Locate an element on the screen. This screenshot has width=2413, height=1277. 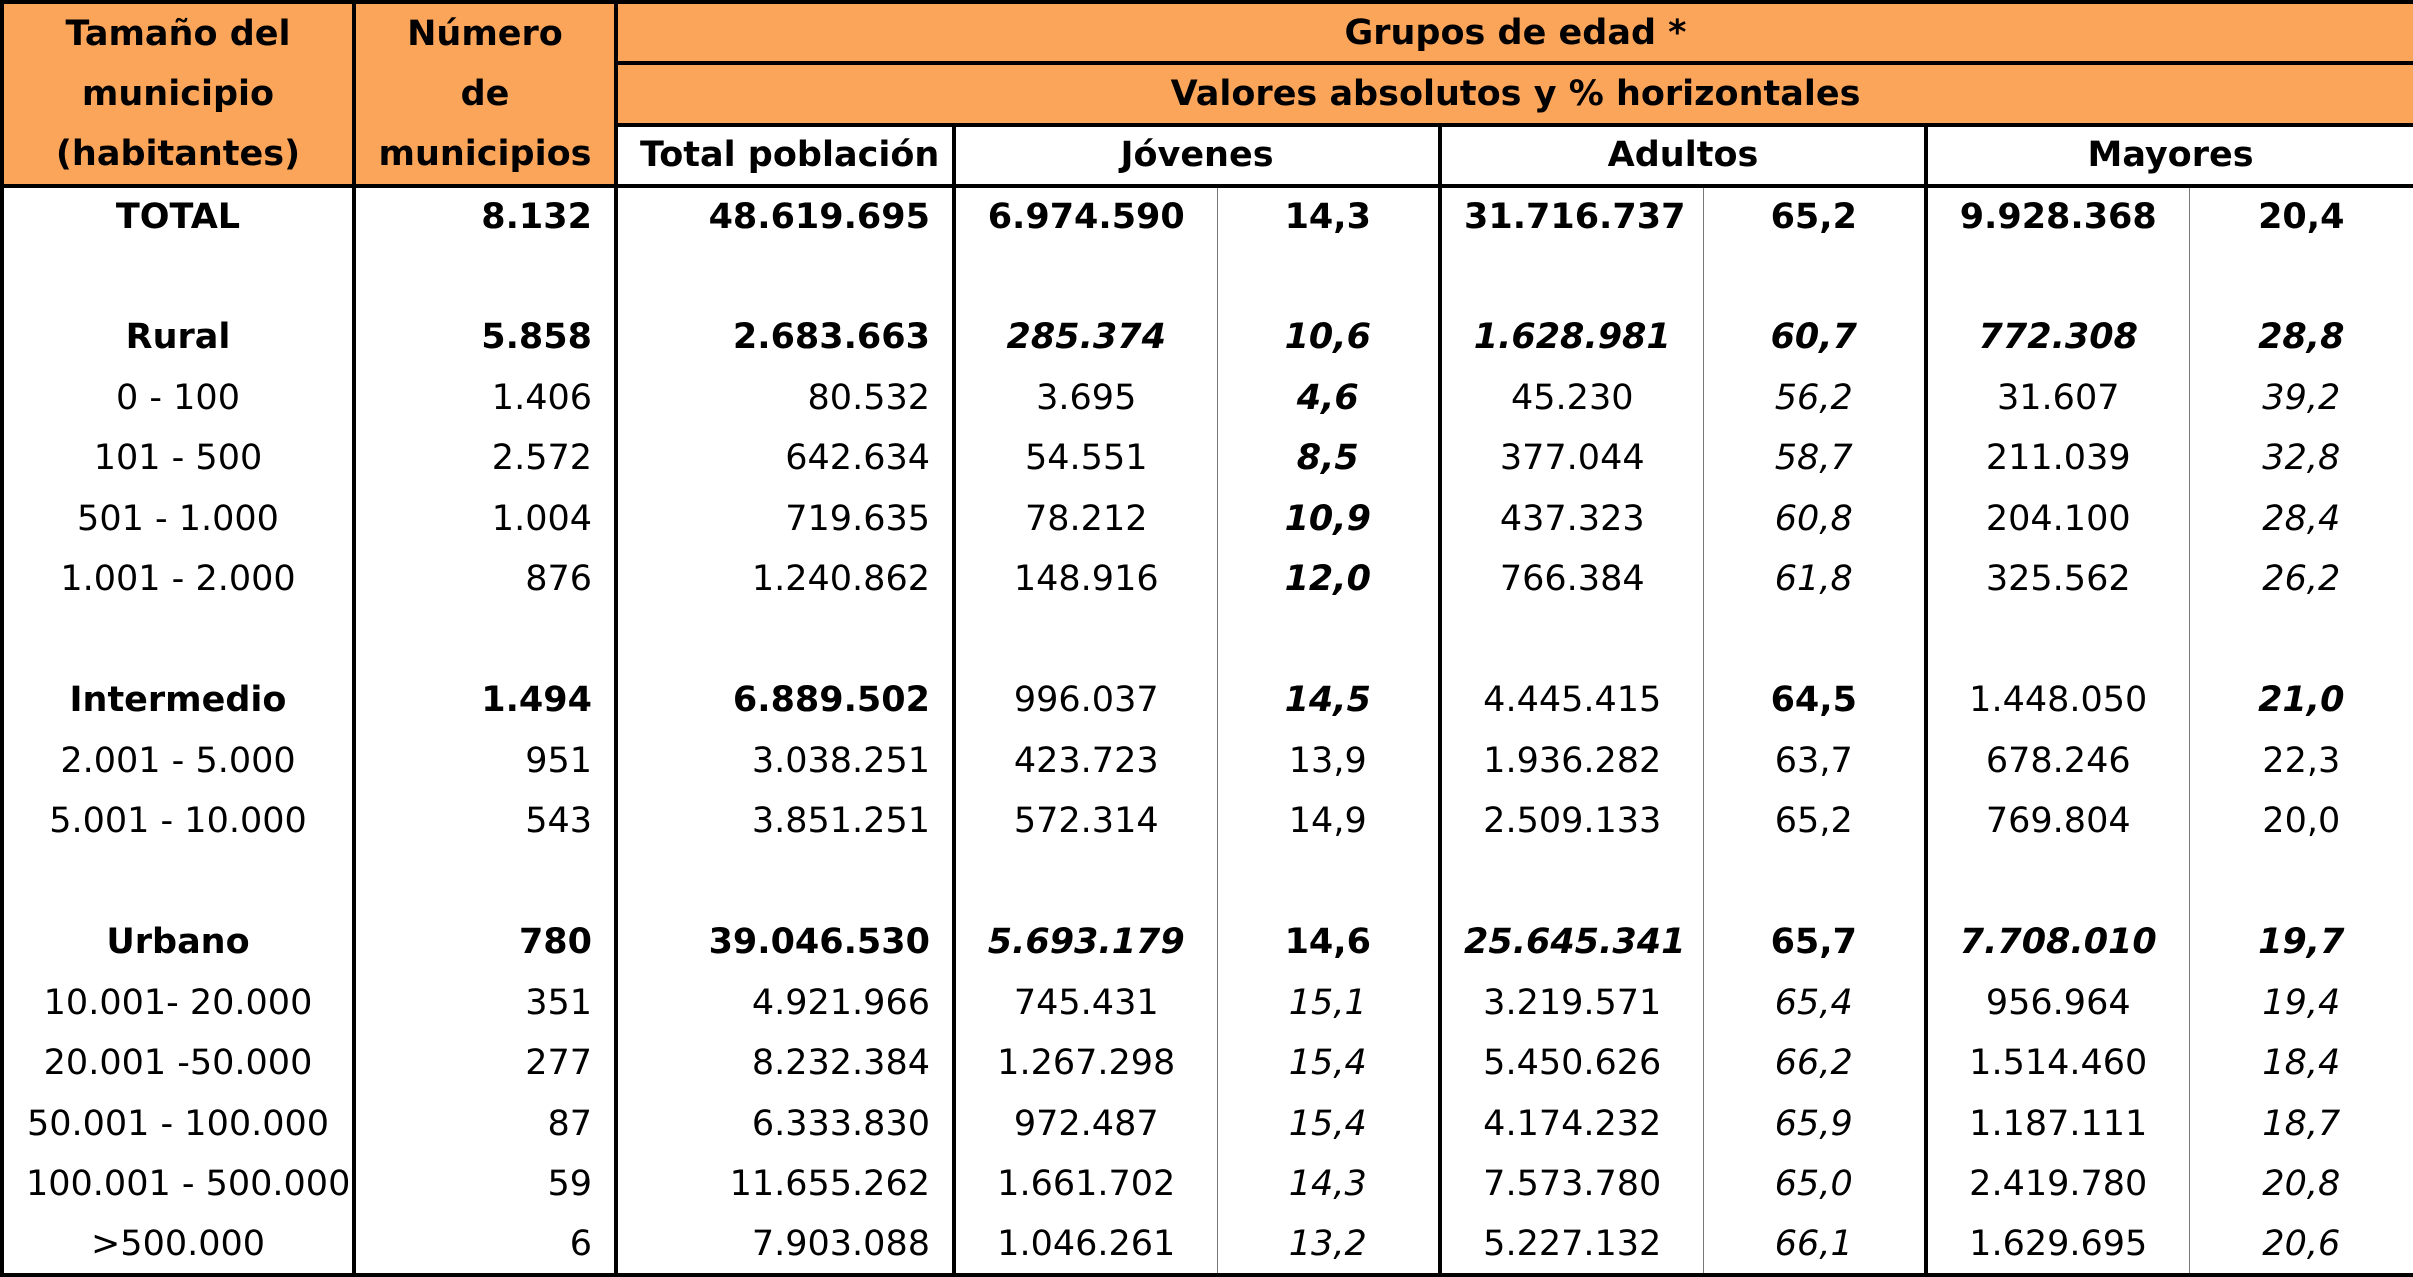
cell-jovenes: 972.487 is located at coordinates (1085, 1123).